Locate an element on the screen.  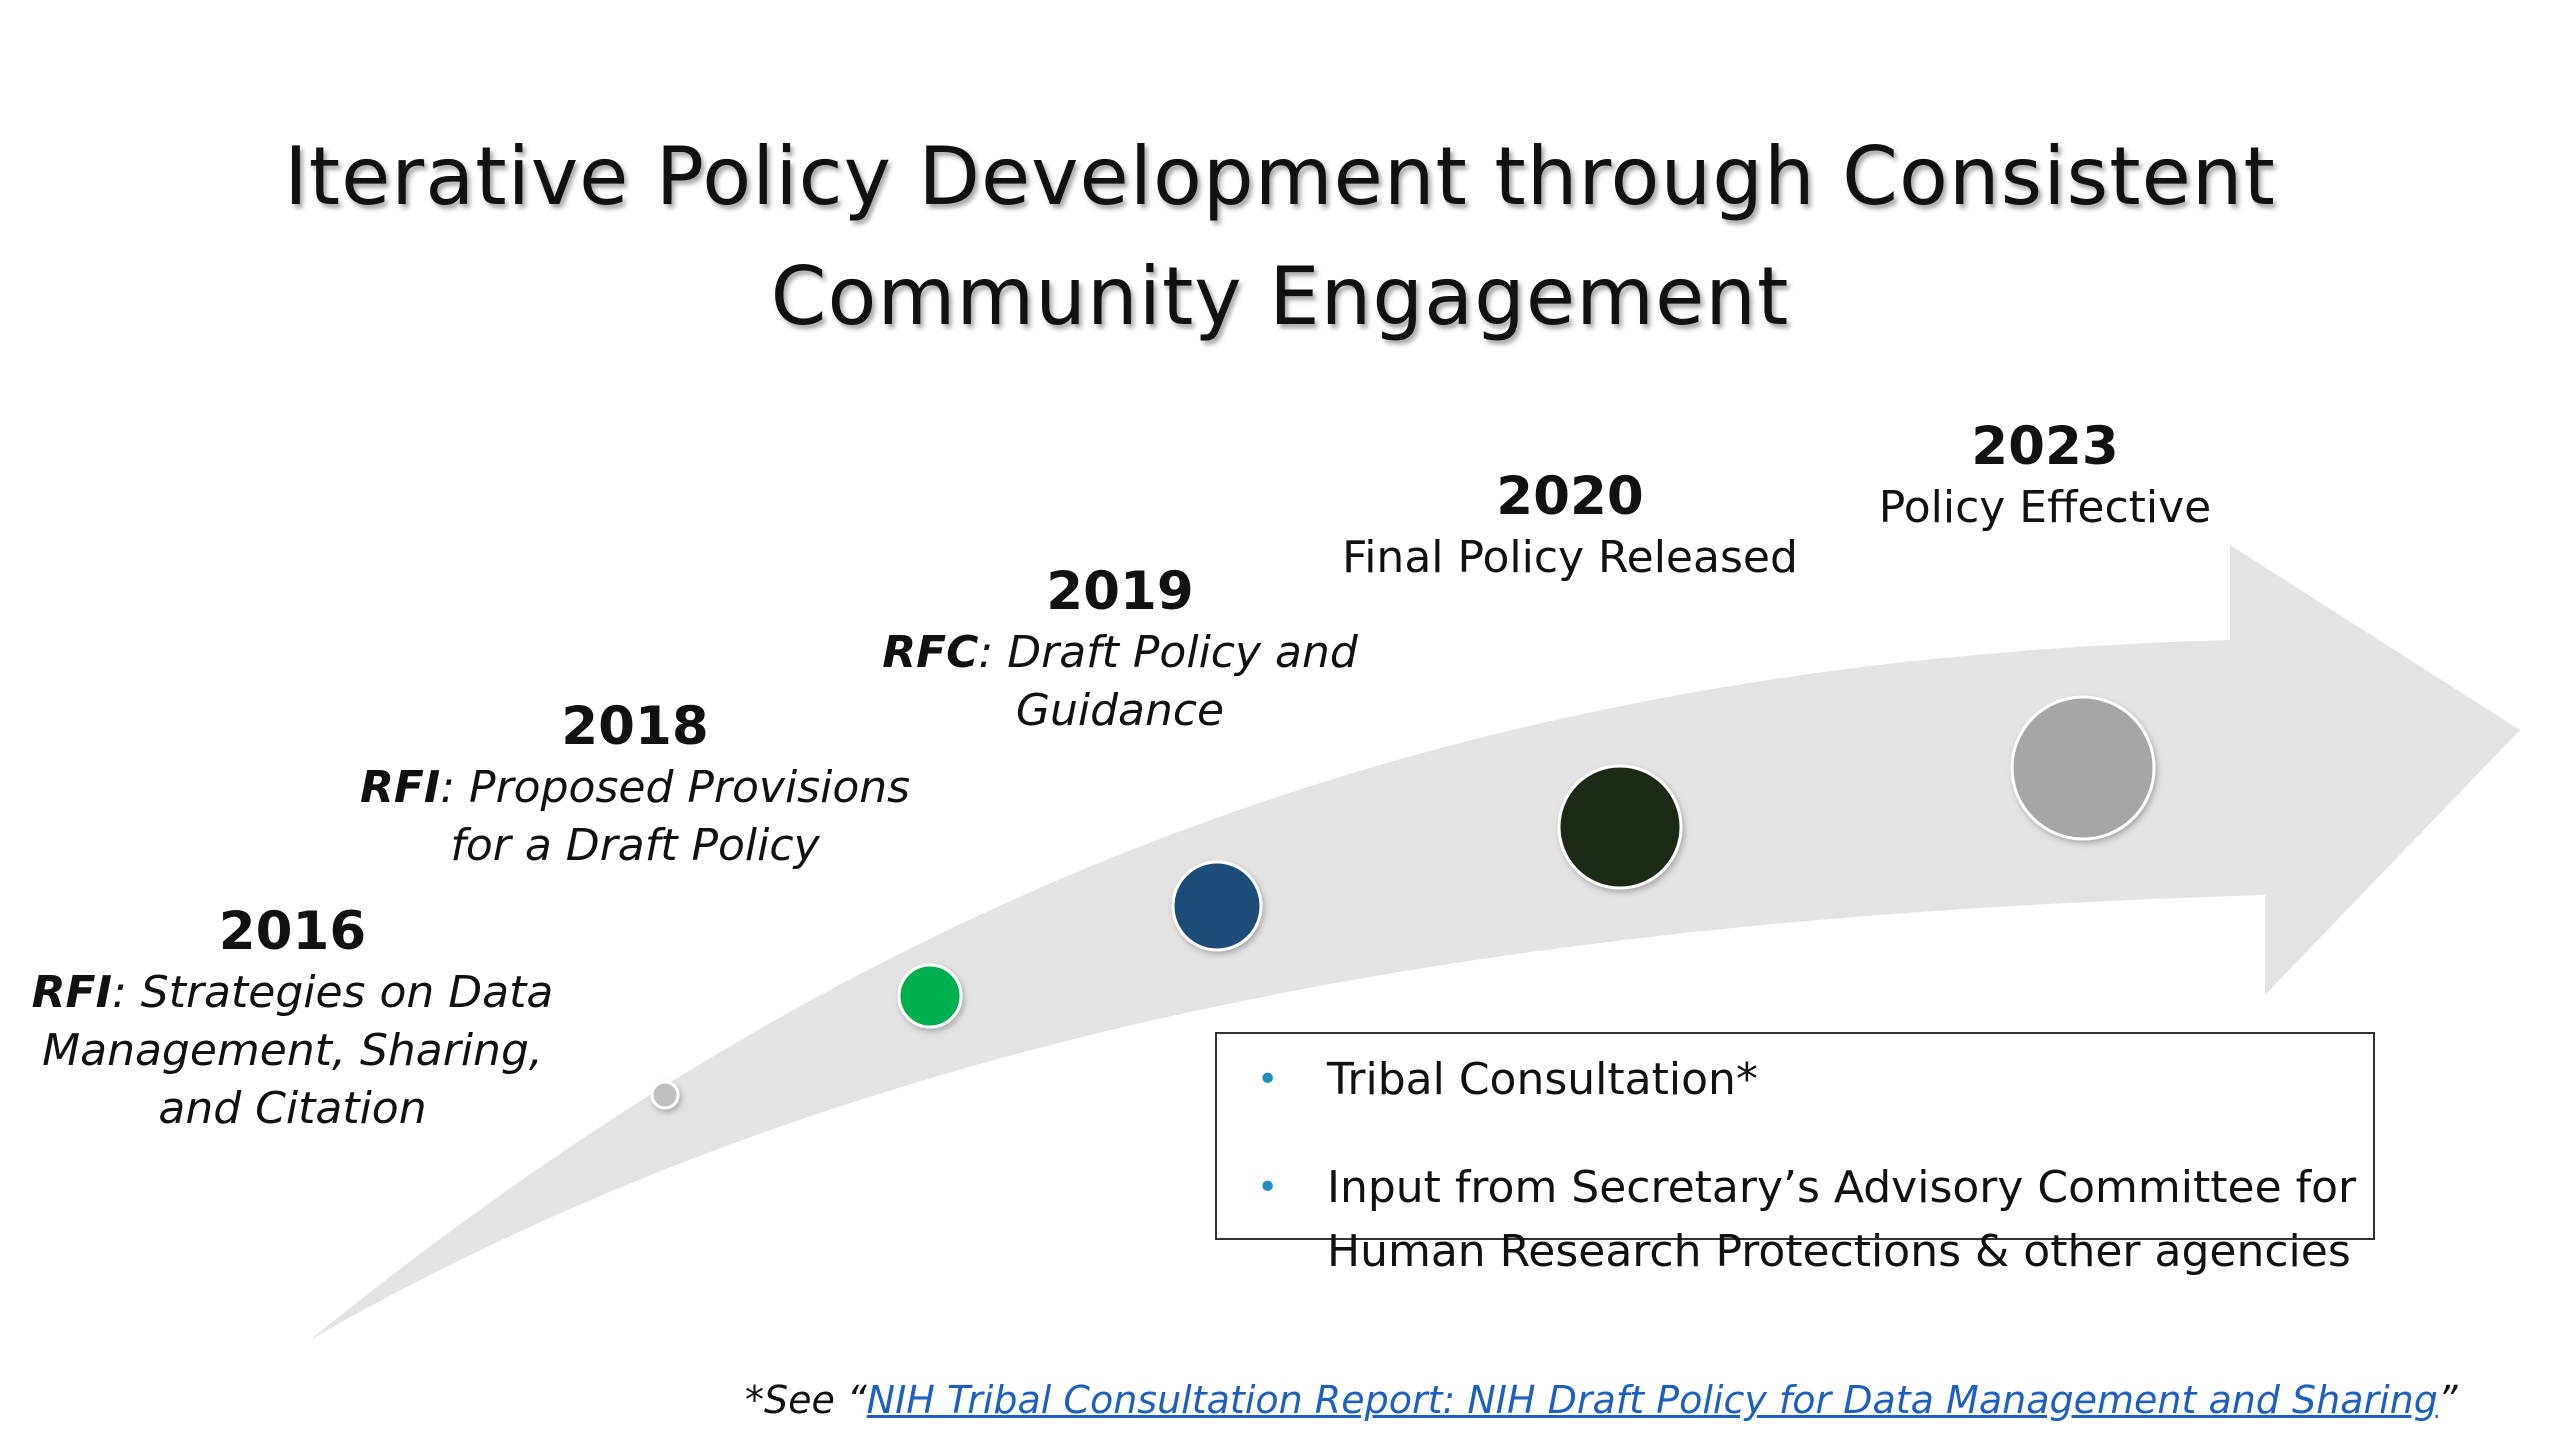
slide-title-line-2: Community Engagement is located at coordinates (1280, 296).